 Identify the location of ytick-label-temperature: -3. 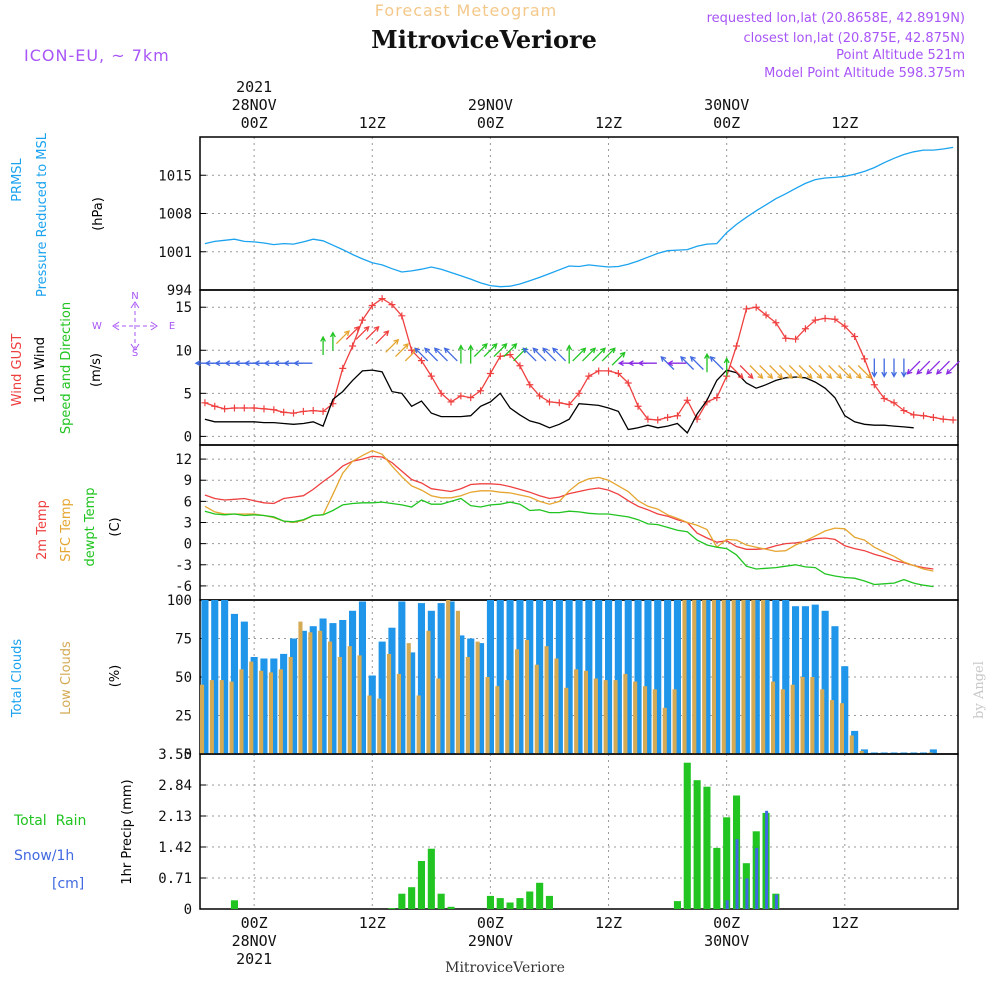
(183, 566).